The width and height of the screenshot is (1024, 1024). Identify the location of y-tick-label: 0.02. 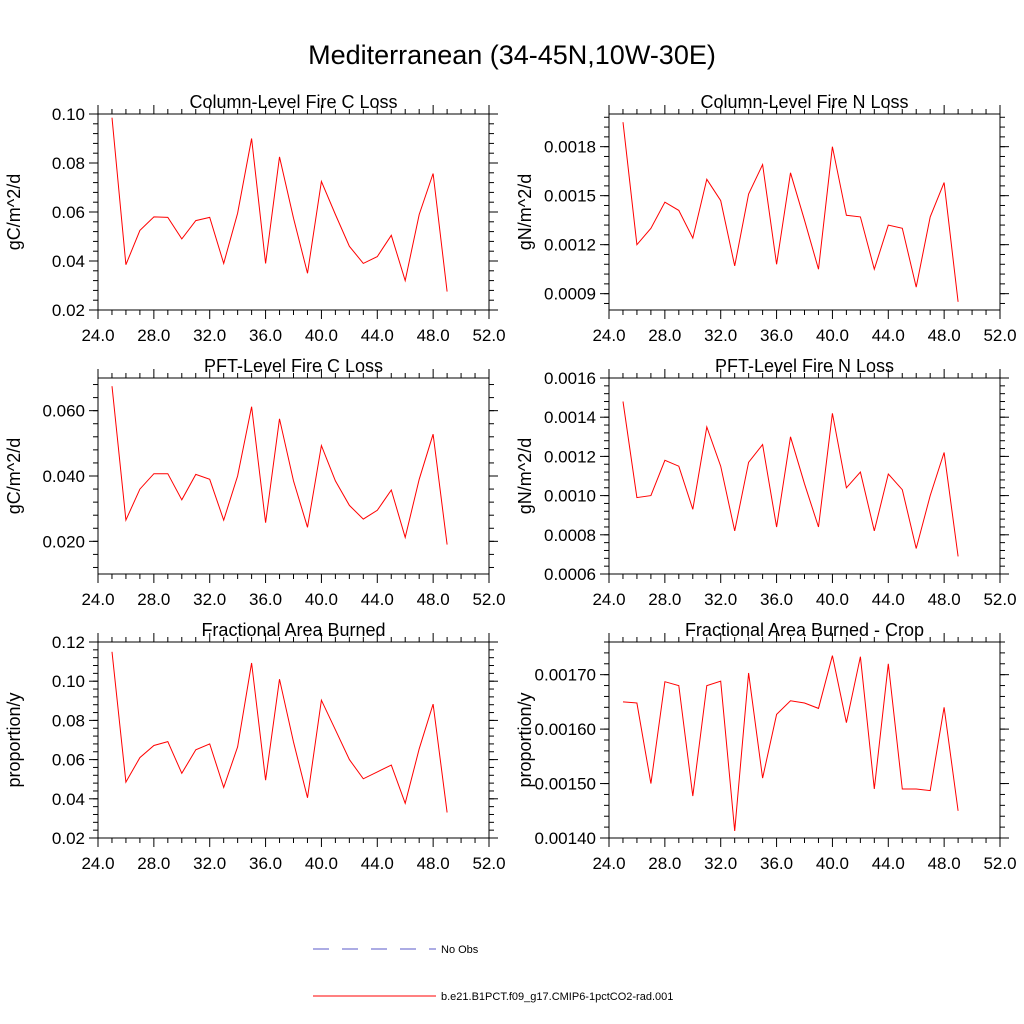
(68, 838).